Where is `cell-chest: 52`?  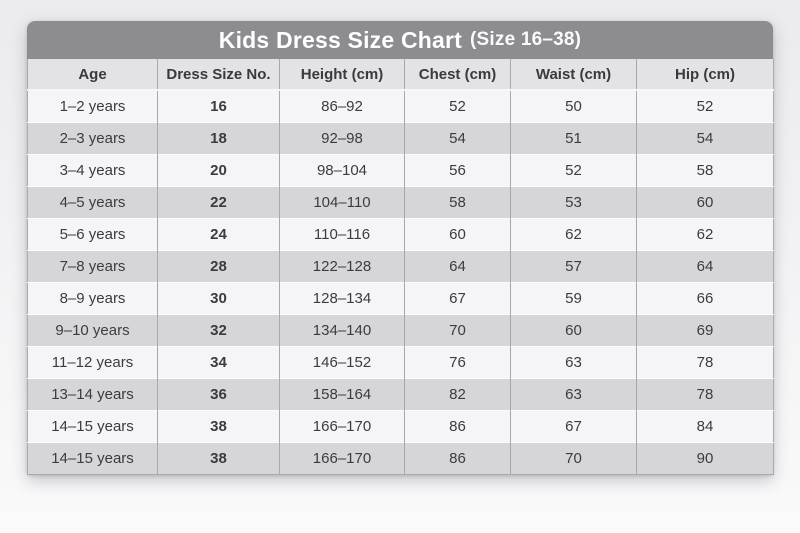
cell-chest: 52 is located at coordinates (457, 105).